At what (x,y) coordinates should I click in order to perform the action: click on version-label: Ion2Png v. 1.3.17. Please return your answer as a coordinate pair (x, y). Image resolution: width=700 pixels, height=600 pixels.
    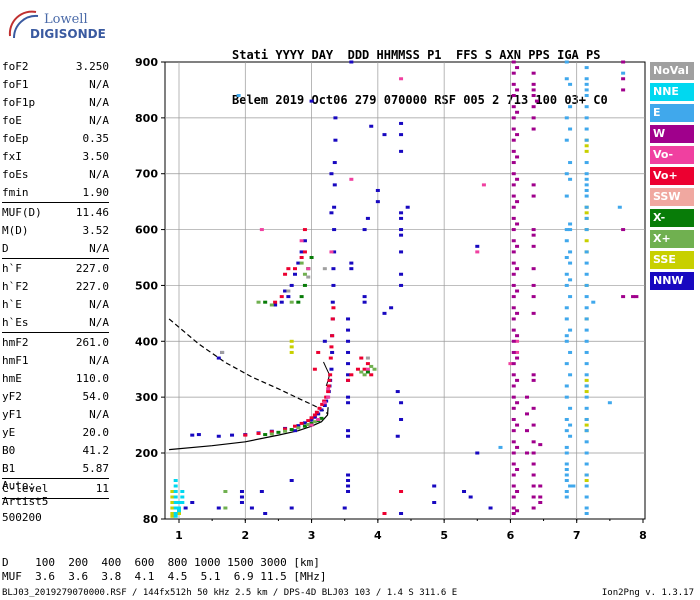
    Looking at the image, I should click on (647, 593).